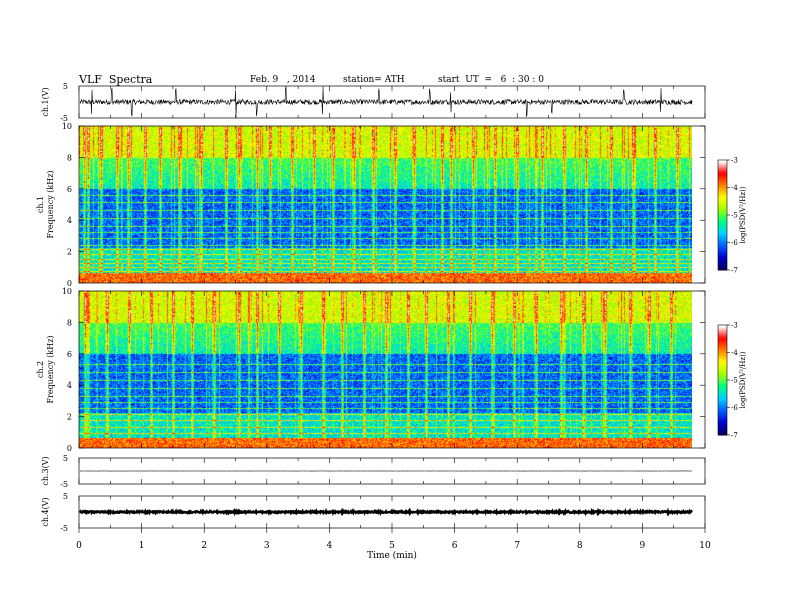 Image resolution: width=792 pixels, height=612 pixels. I want to click on ch1-spectrogram-ylabel: Frequency (kHz), so click(50, 204).